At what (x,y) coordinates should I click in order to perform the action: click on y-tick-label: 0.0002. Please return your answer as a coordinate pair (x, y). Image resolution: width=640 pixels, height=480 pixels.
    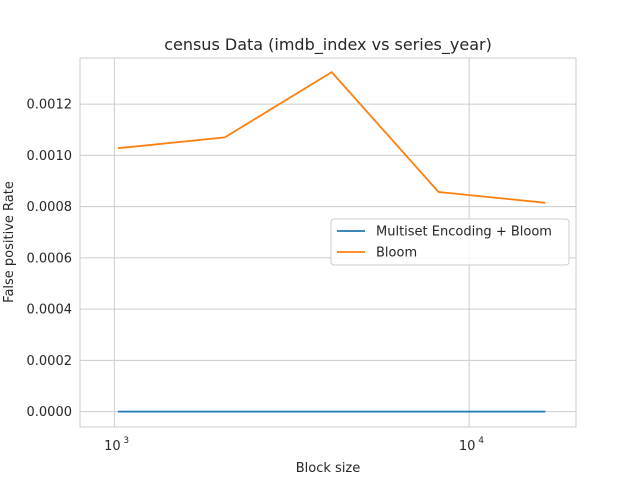
    Looking at the image, I should click on (50, 361).